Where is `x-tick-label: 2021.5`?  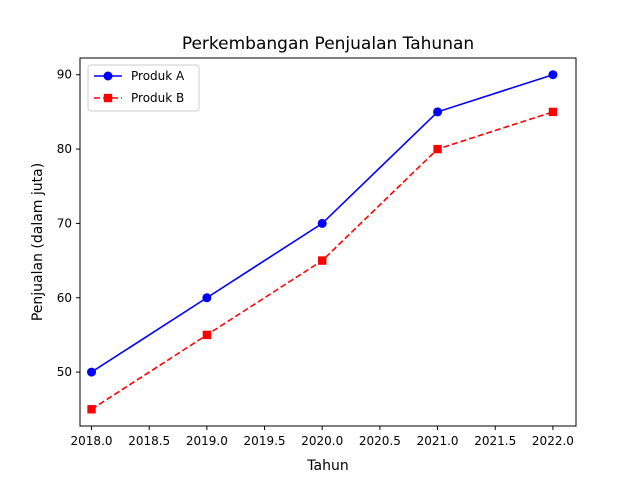 x-tick-label: 2021.5 is located at coordinates (495, 441).